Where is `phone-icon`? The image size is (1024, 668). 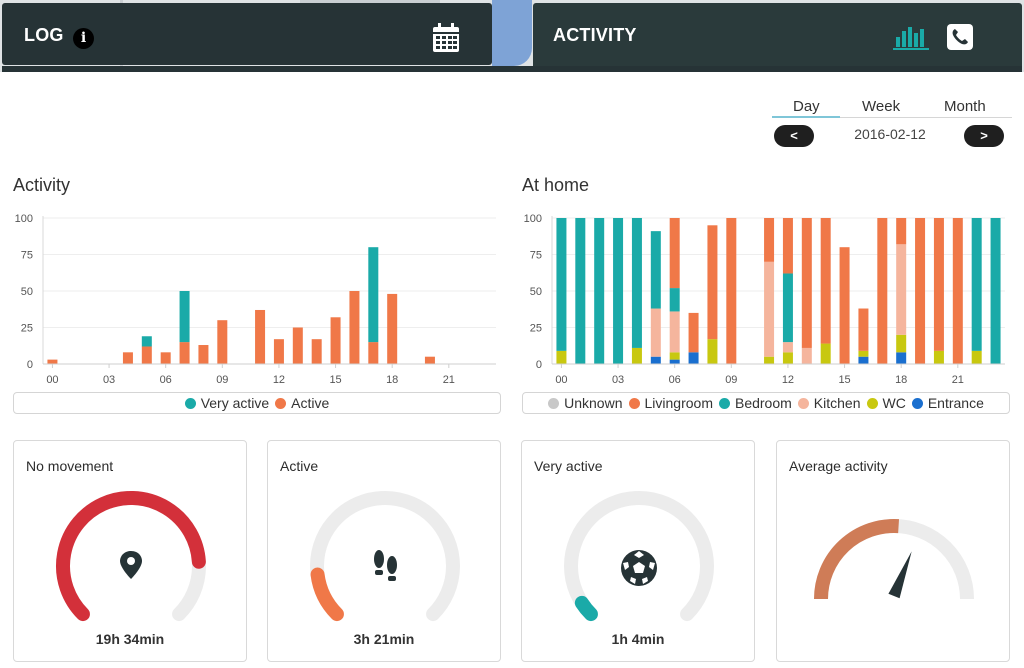
phone-icon is located at coordinates (960, 37).